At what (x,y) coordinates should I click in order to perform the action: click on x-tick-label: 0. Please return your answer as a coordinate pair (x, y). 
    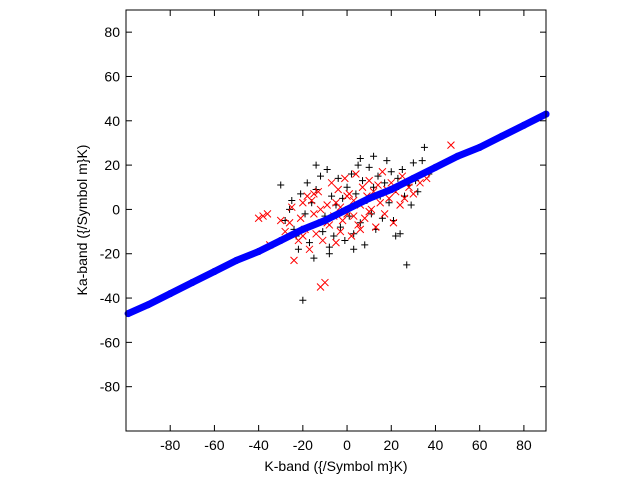
    Looking at the image, I should click on (347, 445).